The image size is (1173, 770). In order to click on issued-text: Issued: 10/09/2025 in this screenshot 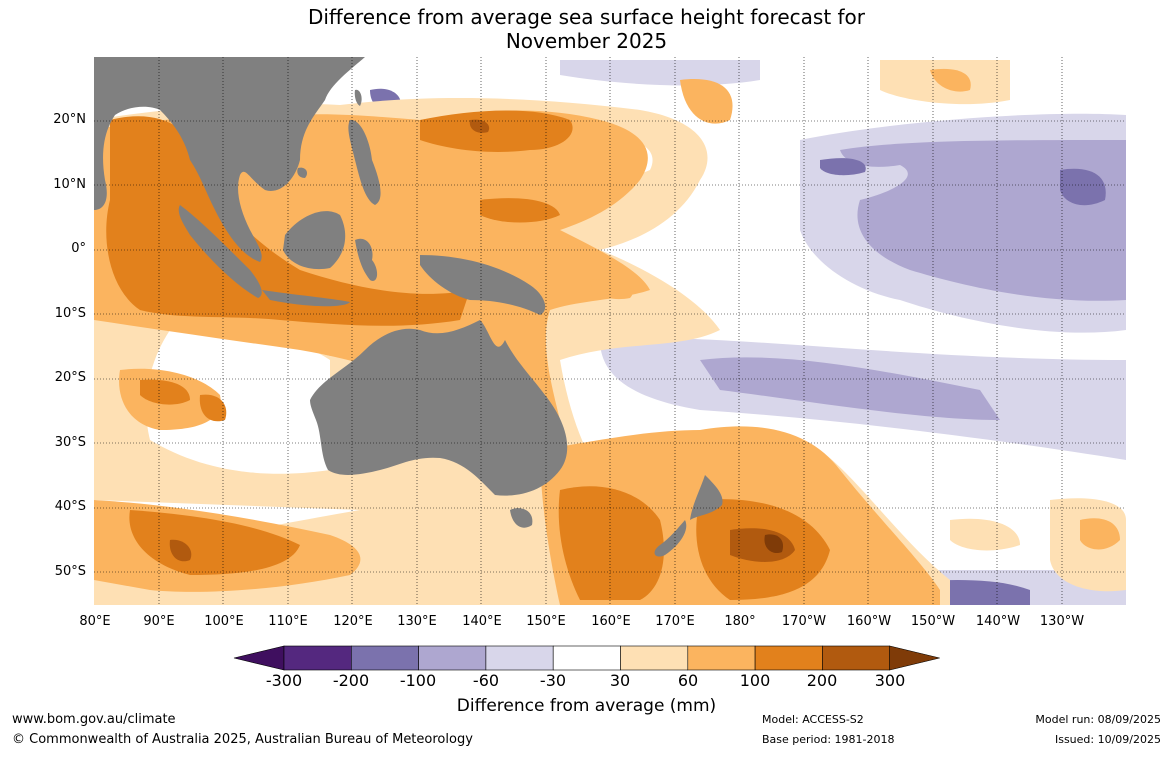, I will do `click(1107, 739)`.